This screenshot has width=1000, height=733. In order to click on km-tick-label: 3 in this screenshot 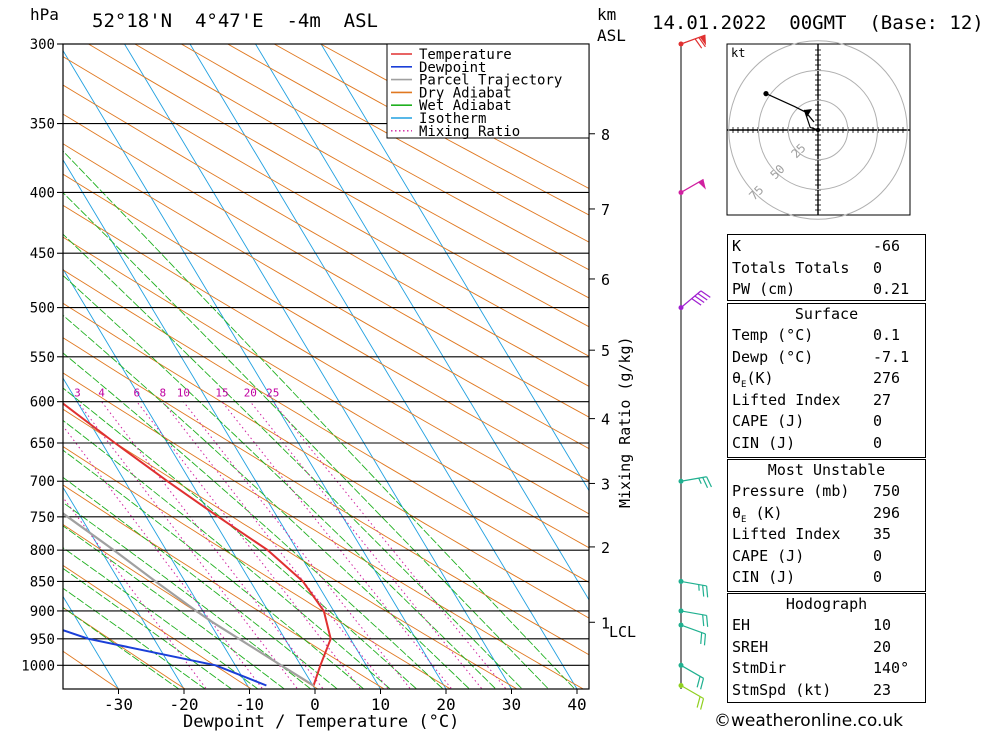, I will do `click(605, 484)`.